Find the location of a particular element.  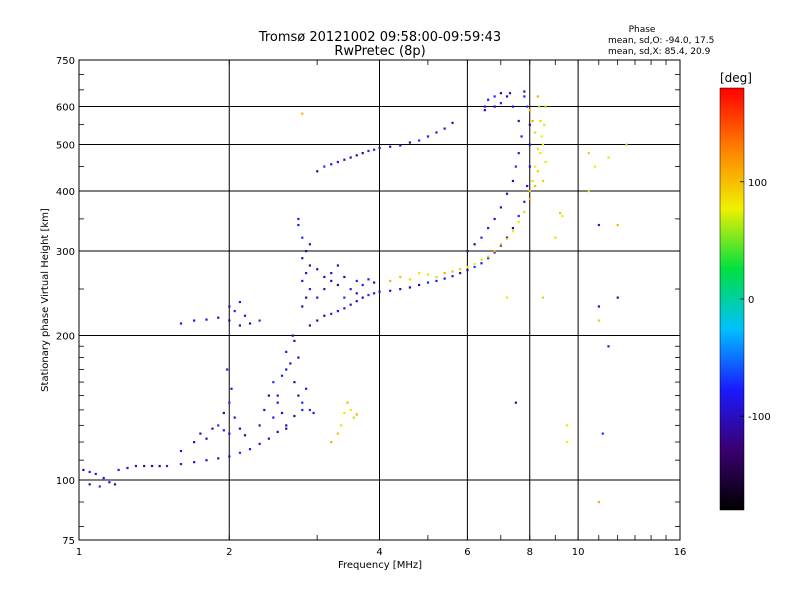

colorbar-title: [deg] is located at coordinates (736, 78).